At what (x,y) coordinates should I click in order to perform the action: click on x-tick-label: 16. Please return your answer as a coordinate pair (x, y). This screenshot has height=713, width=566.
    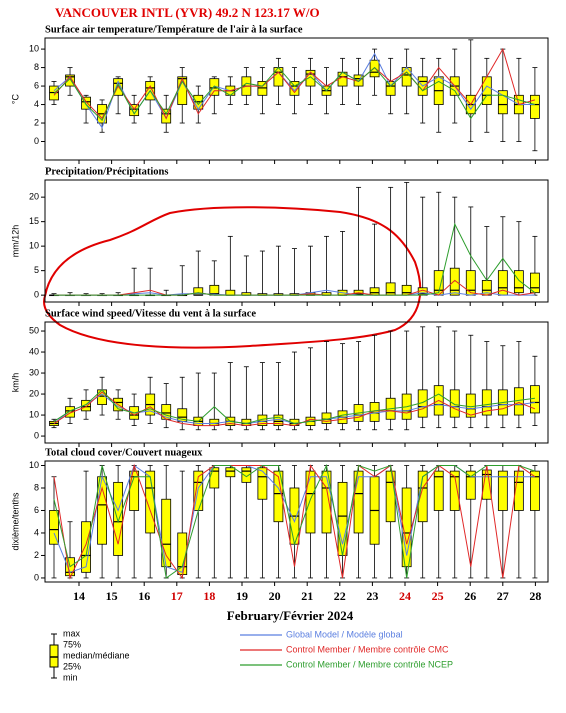
    Looking at the image, I should click on (144, 596).